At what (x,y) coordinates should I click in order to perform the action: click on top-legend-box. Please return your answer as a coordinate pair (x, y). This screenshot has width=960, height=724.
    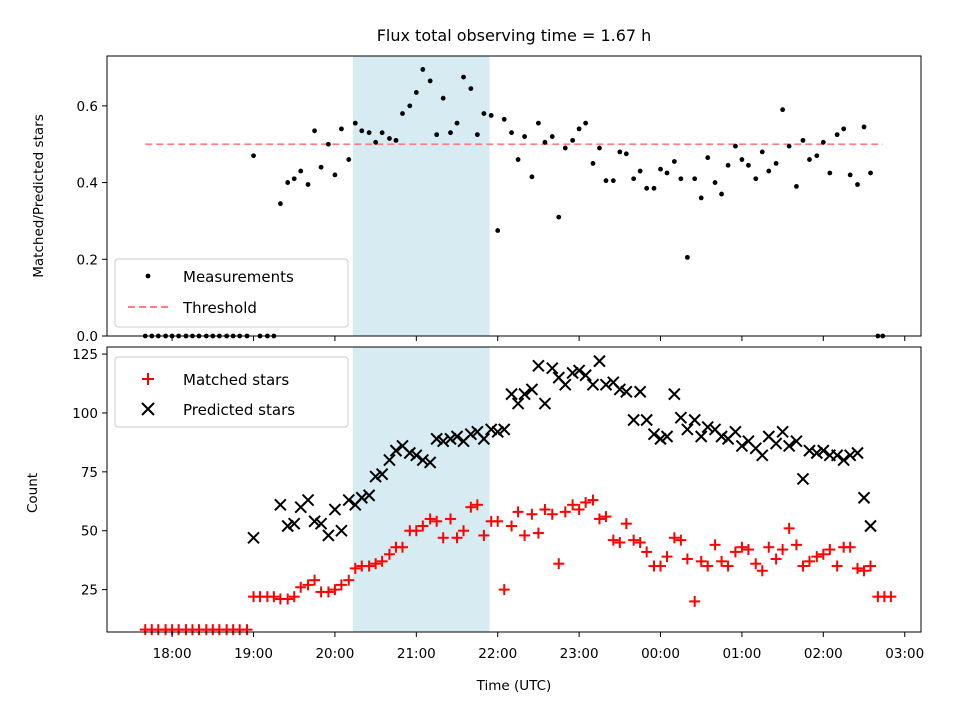
    Looking at the image, I should click on (231, 293).